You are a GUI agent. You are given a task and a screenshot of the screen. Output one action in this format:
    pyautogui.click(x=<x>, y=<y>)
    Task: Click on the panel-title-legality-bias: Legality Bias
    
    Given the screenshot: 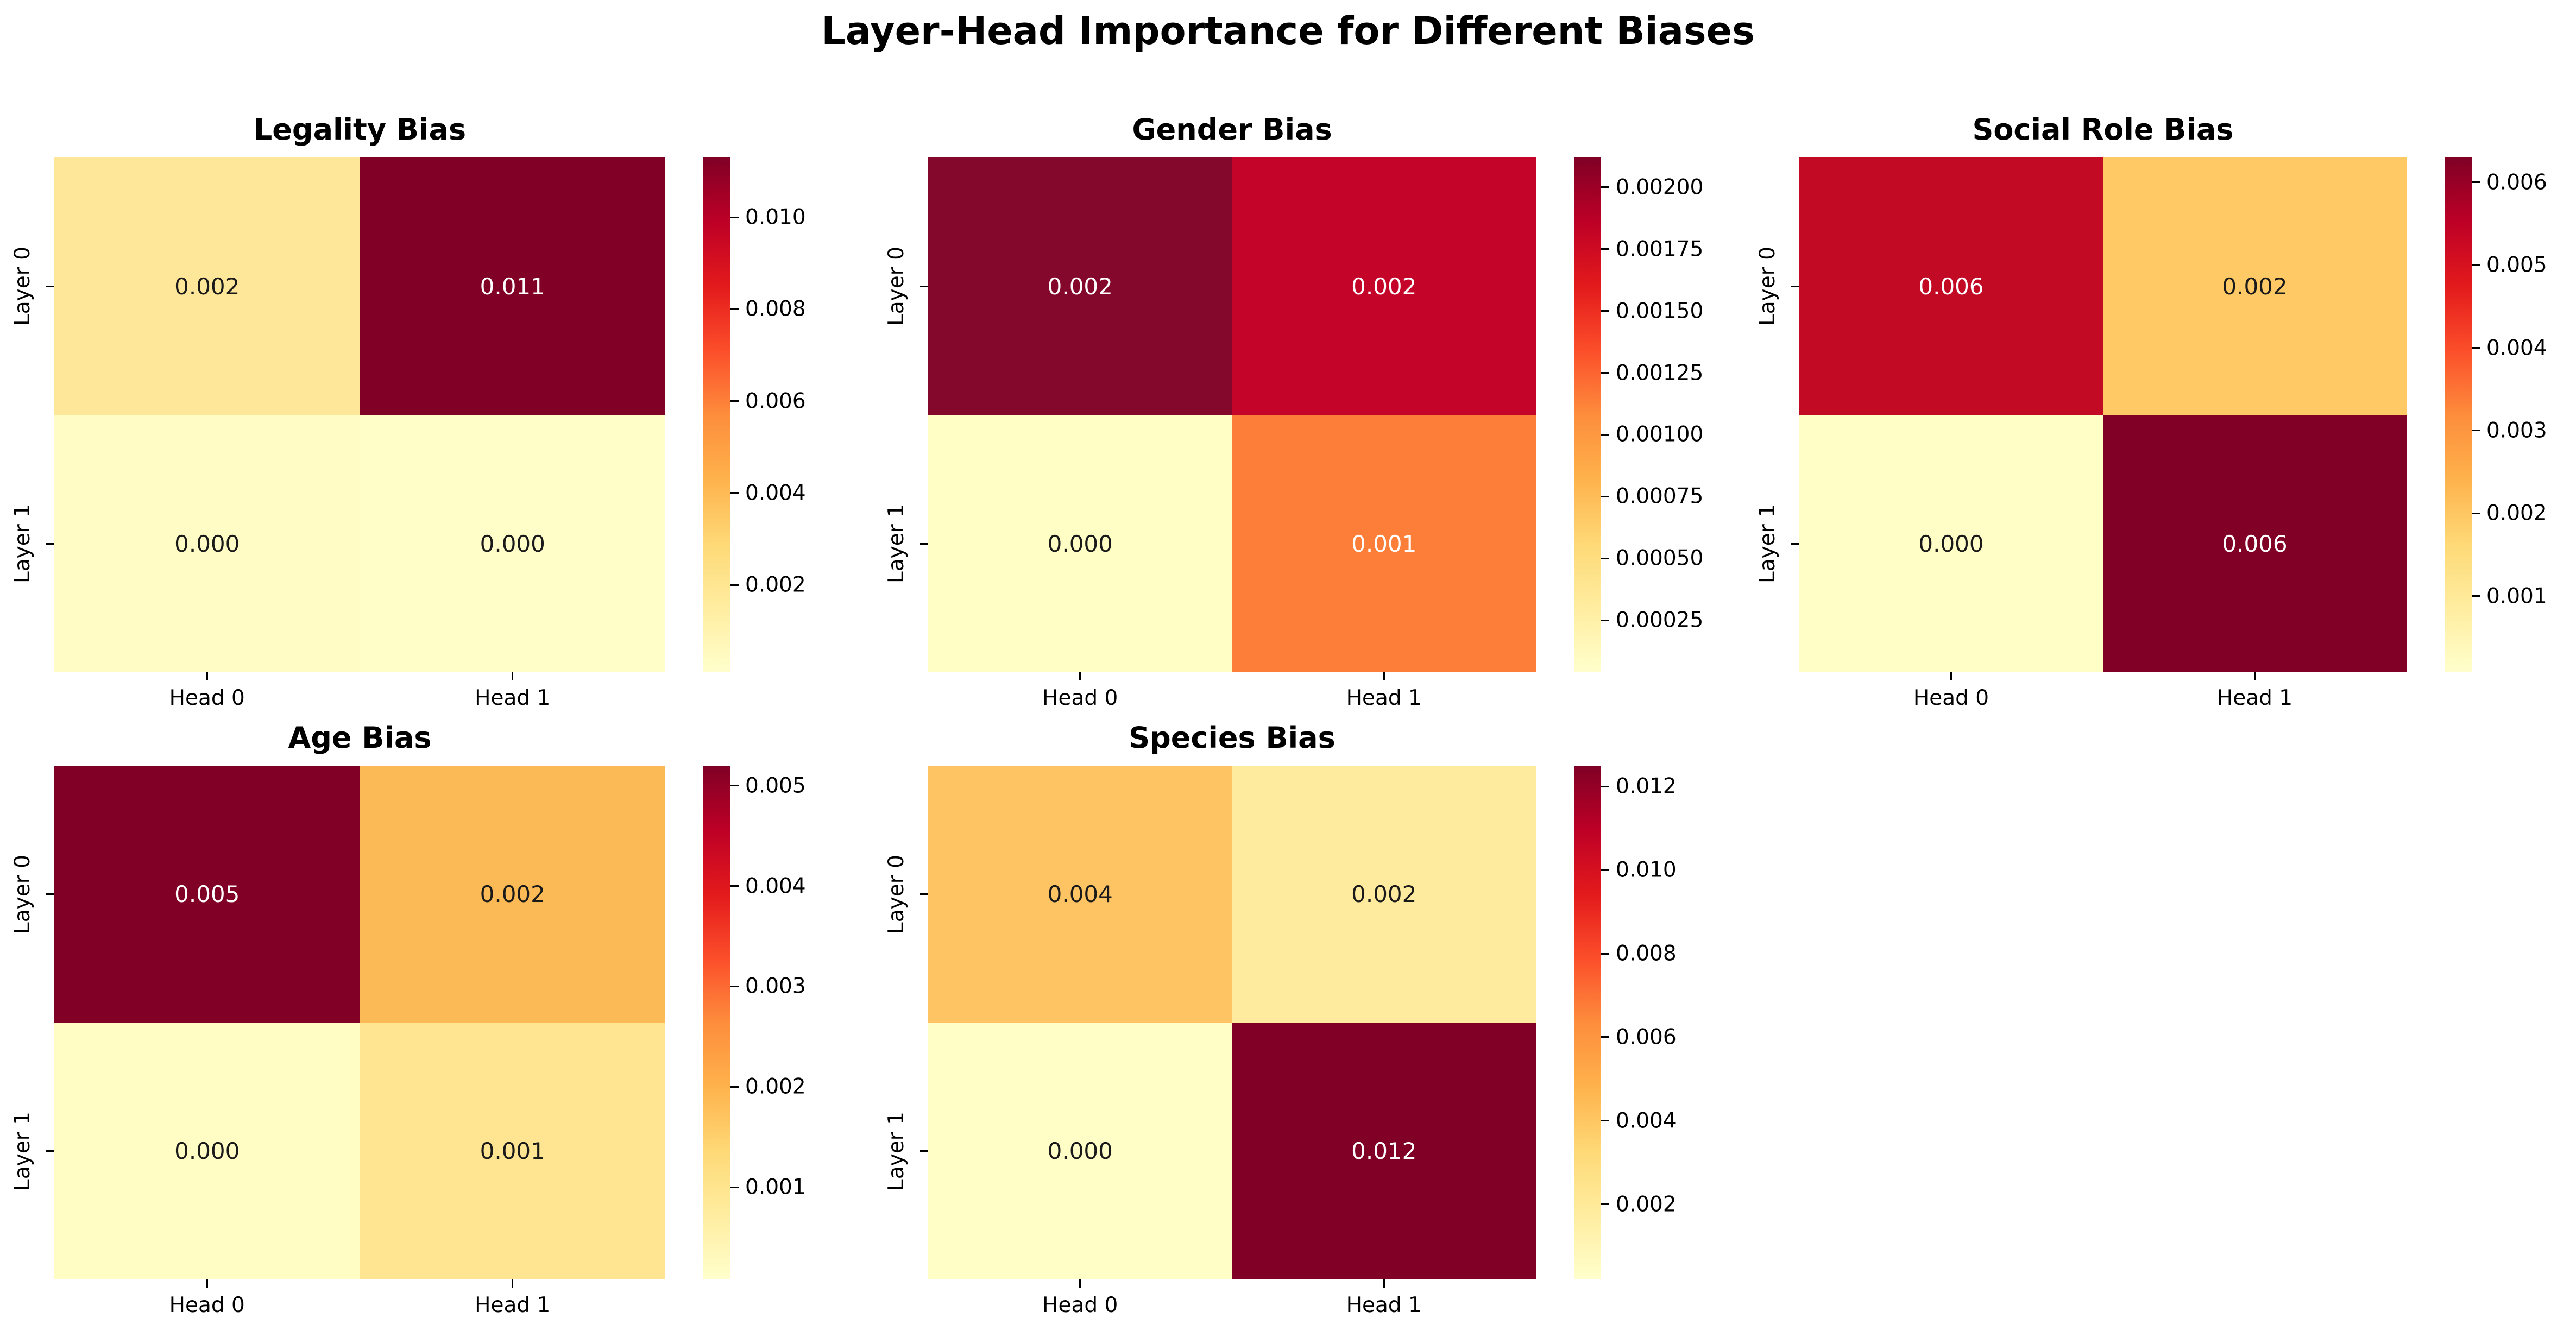 What is the action you would take?
    pyautogui.click(x=360, y=129)
    